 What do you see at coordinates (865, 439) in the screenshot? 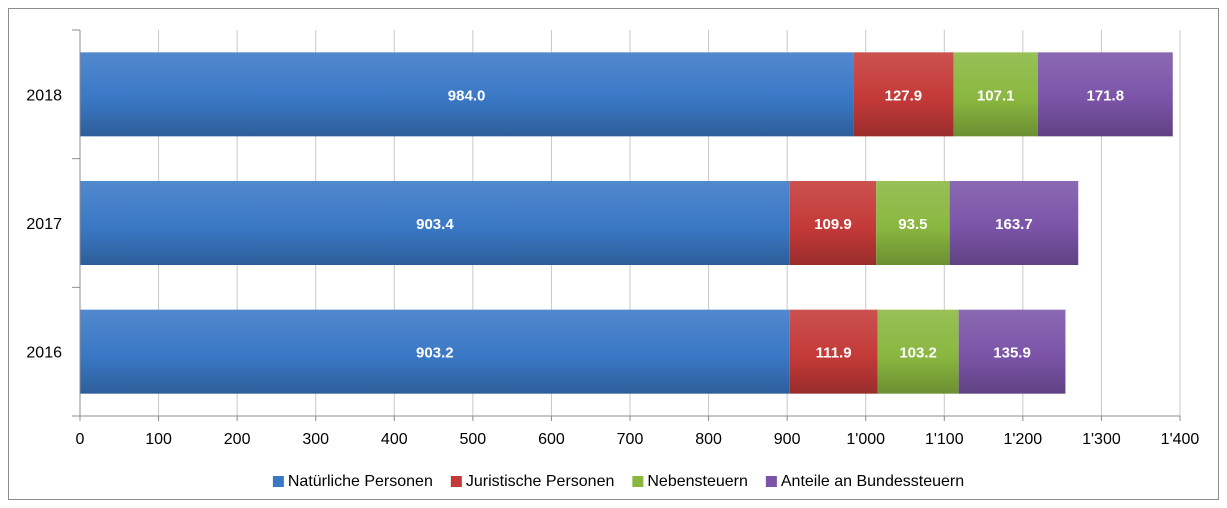
I see `x-tick-label: 1'000` at bounding box center [865, 439].